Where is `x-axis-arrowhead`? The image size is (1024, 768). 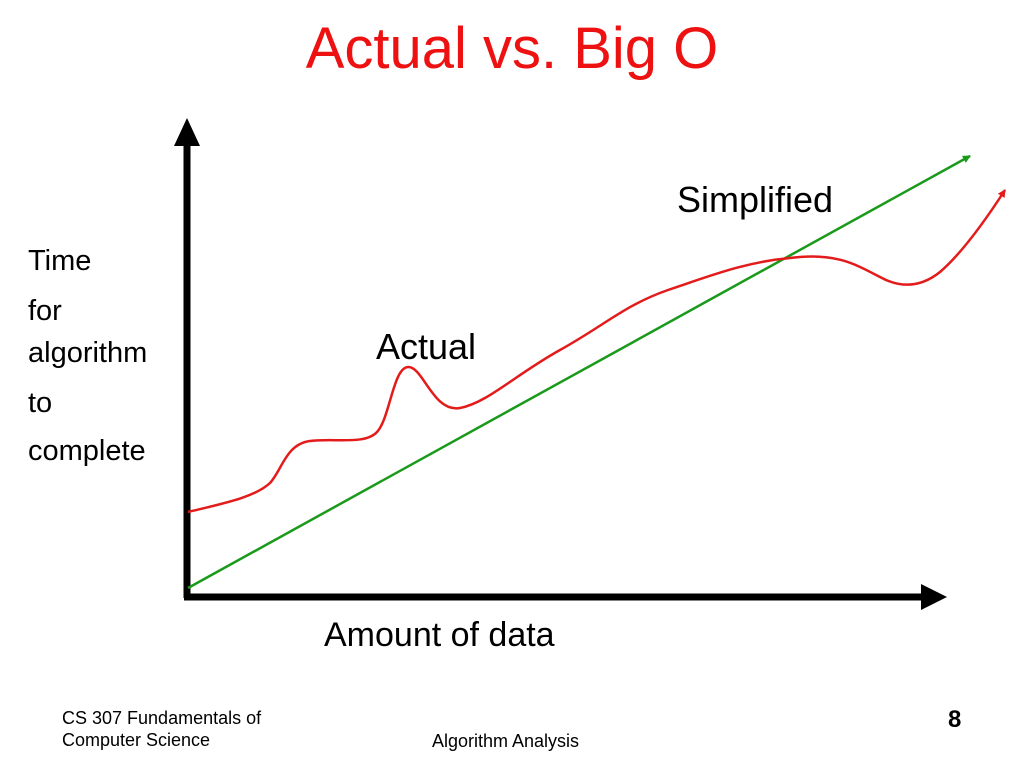 x-axis-arrowhead is located at coordinates (934, 597).